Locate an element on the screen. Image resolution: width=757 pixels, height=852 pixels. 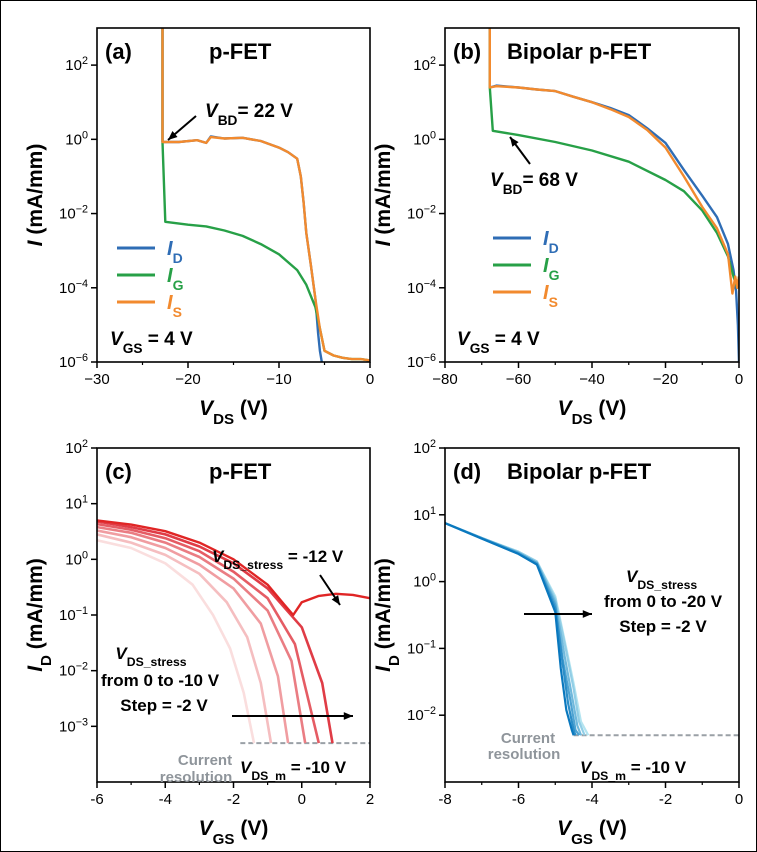
stress-12v-arrow-head is located at coordinates (336, 600).